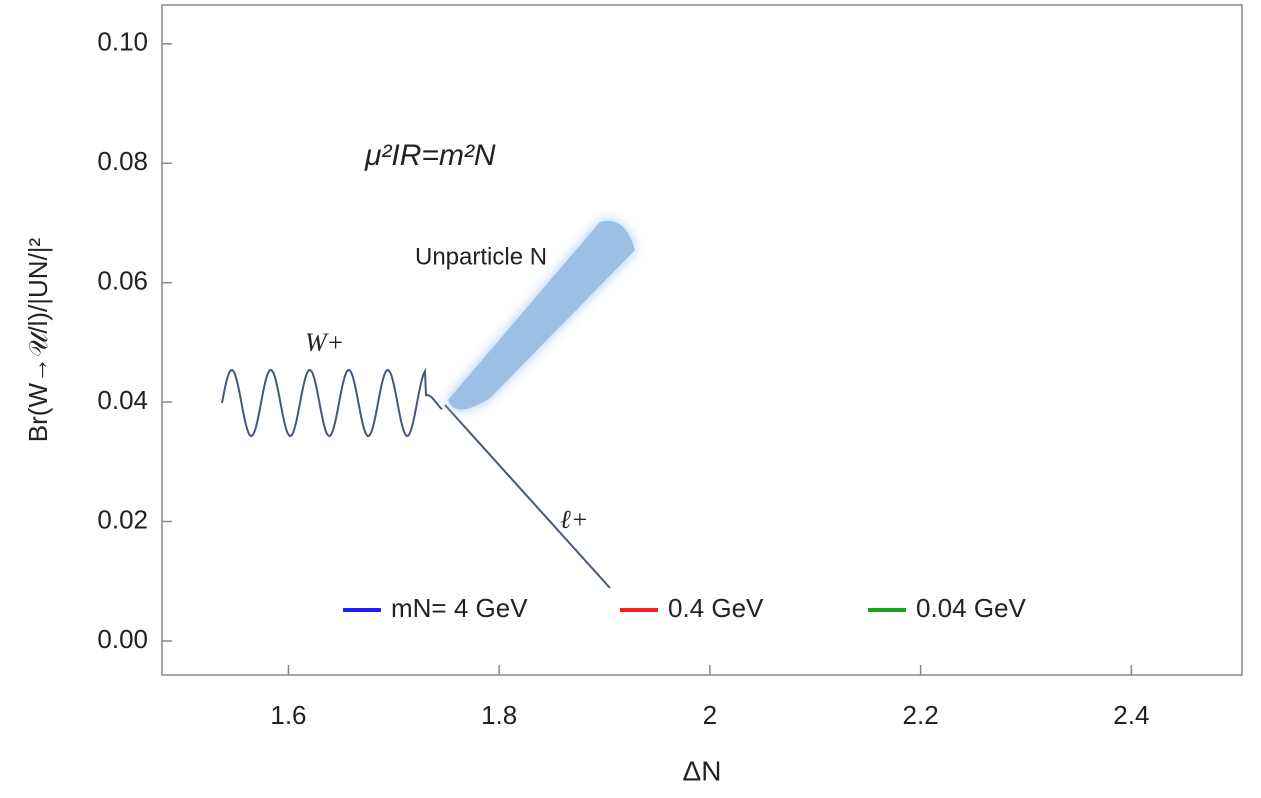 This screenshot has width=1261, height=798. What do you see at coordinates (481, 256) in the screenshot?
I see `unparticle-label: Unparticle N` at bounding box center [481, 256].